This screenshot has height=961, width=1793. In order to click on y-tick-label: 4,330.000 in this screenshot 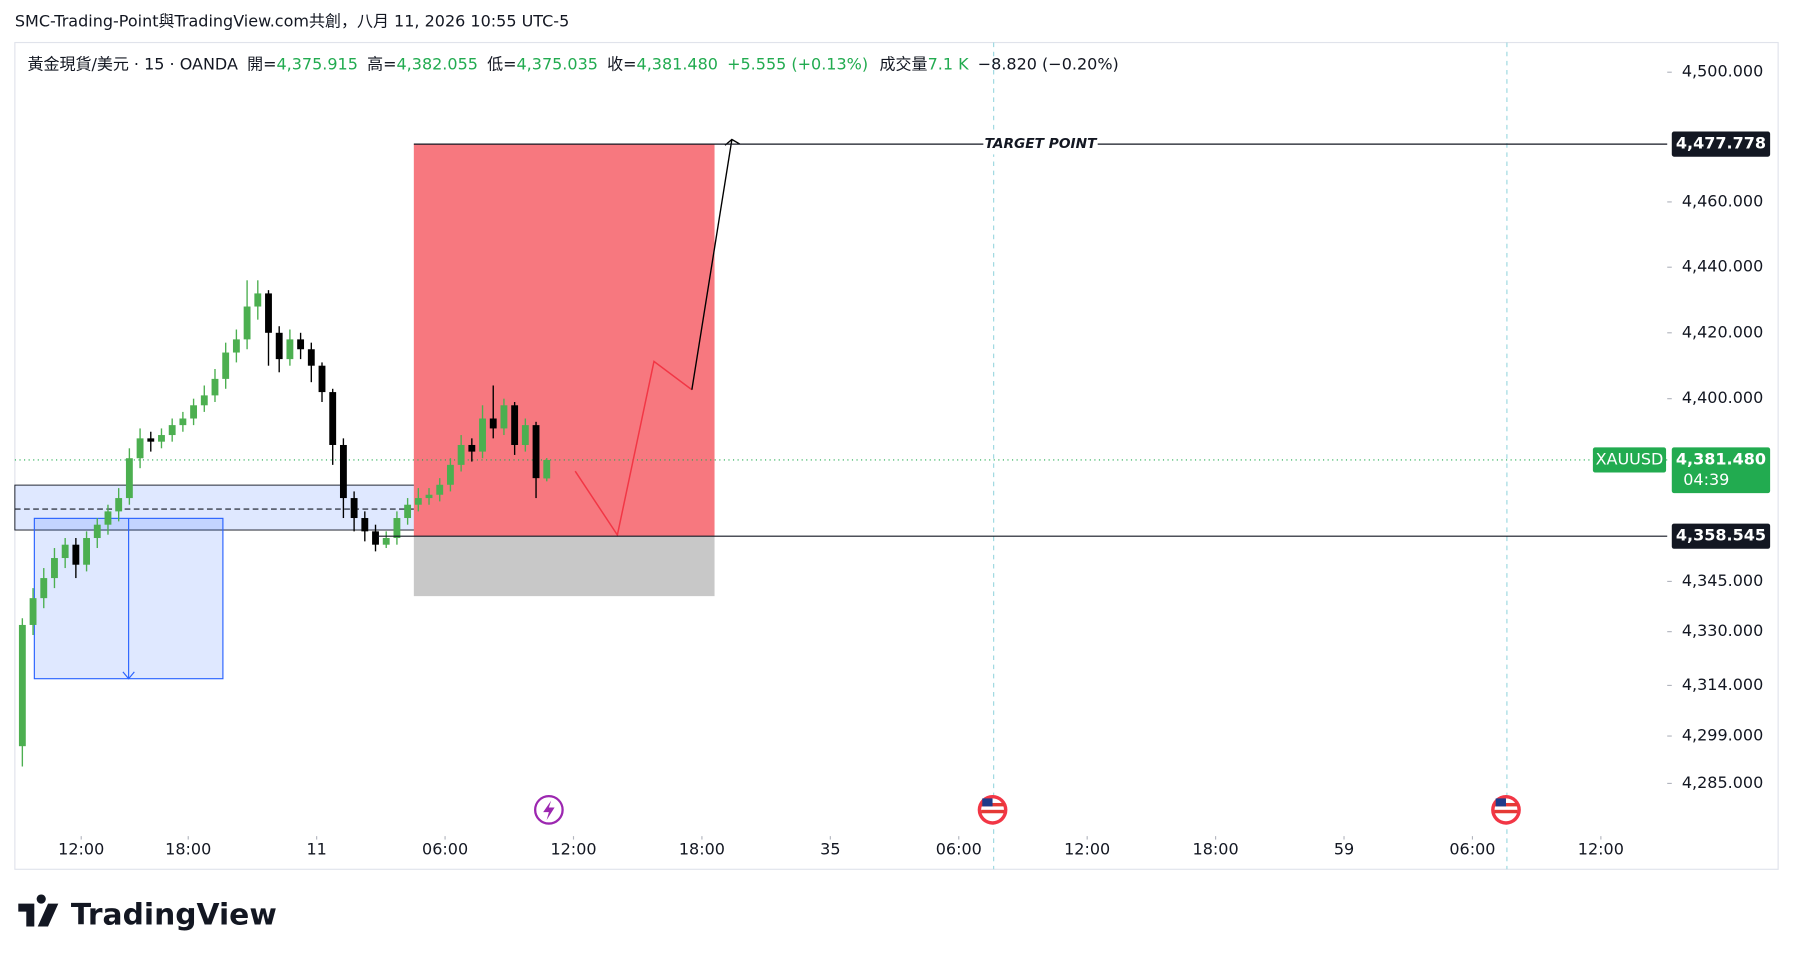, I will do `click(1722, 630)`.